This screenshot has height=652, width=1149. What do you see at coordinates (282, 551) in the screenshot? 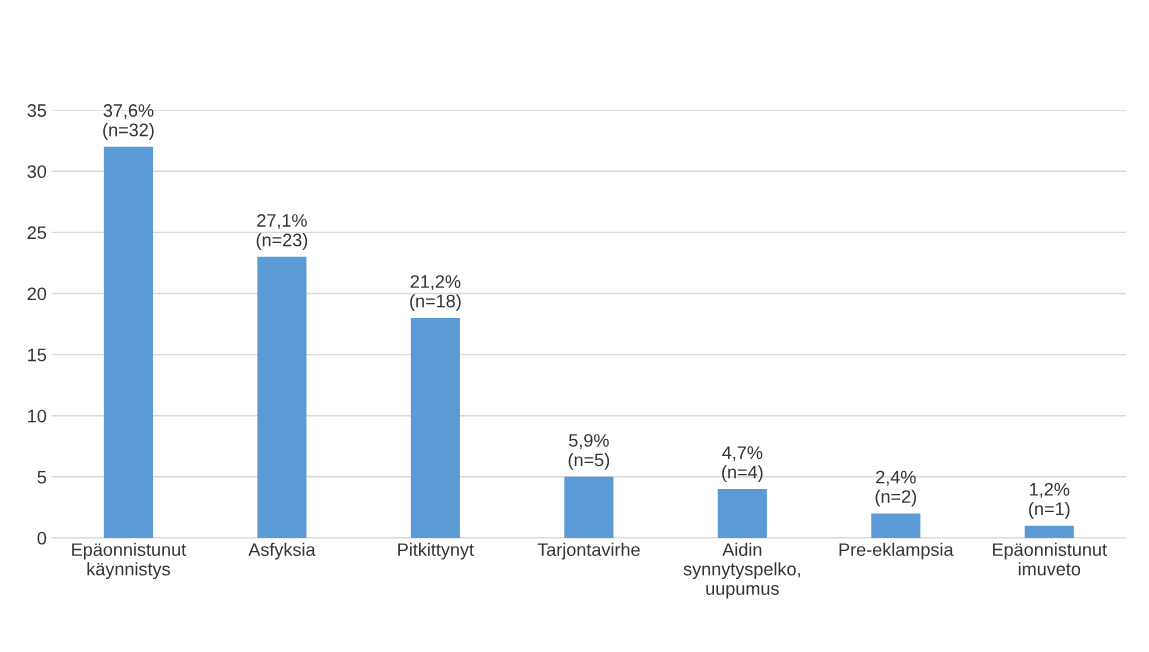
I see `x-tick-label: Asfyksia` at bounding box center [282, 551].